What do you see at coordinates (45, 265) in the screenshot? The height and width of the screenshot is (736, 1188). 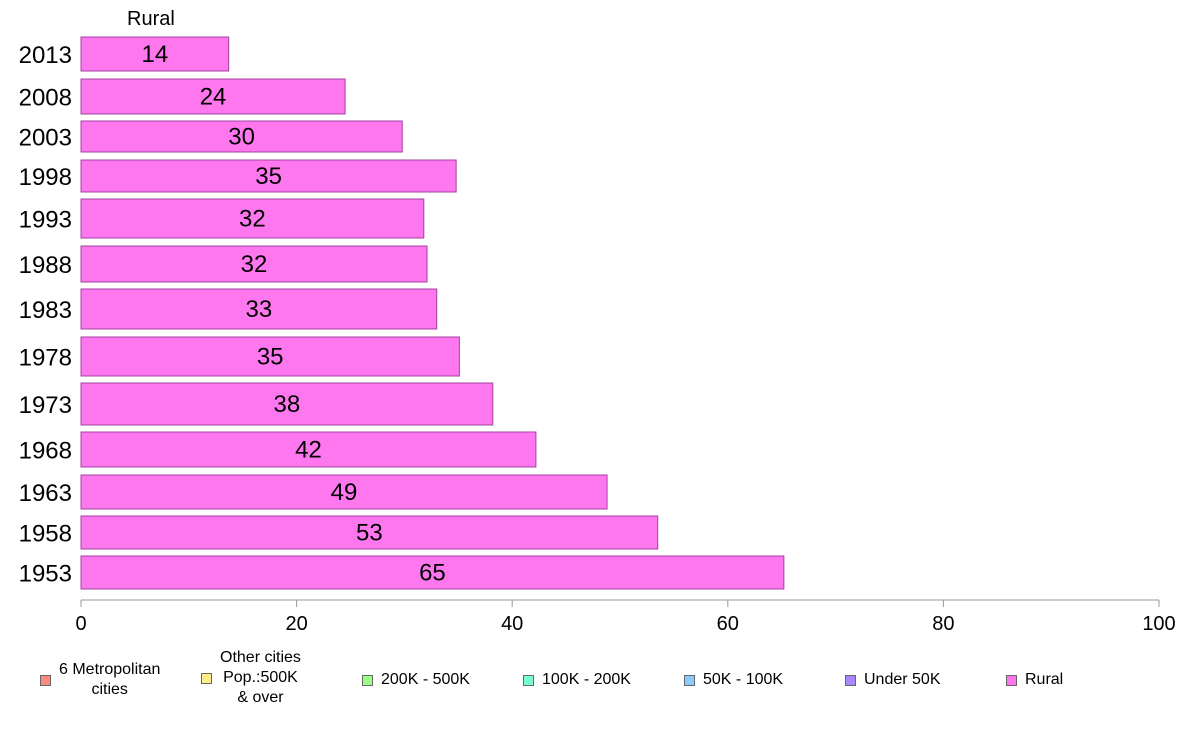 I see `category-label: 1988` at bounding box center [45, 265].